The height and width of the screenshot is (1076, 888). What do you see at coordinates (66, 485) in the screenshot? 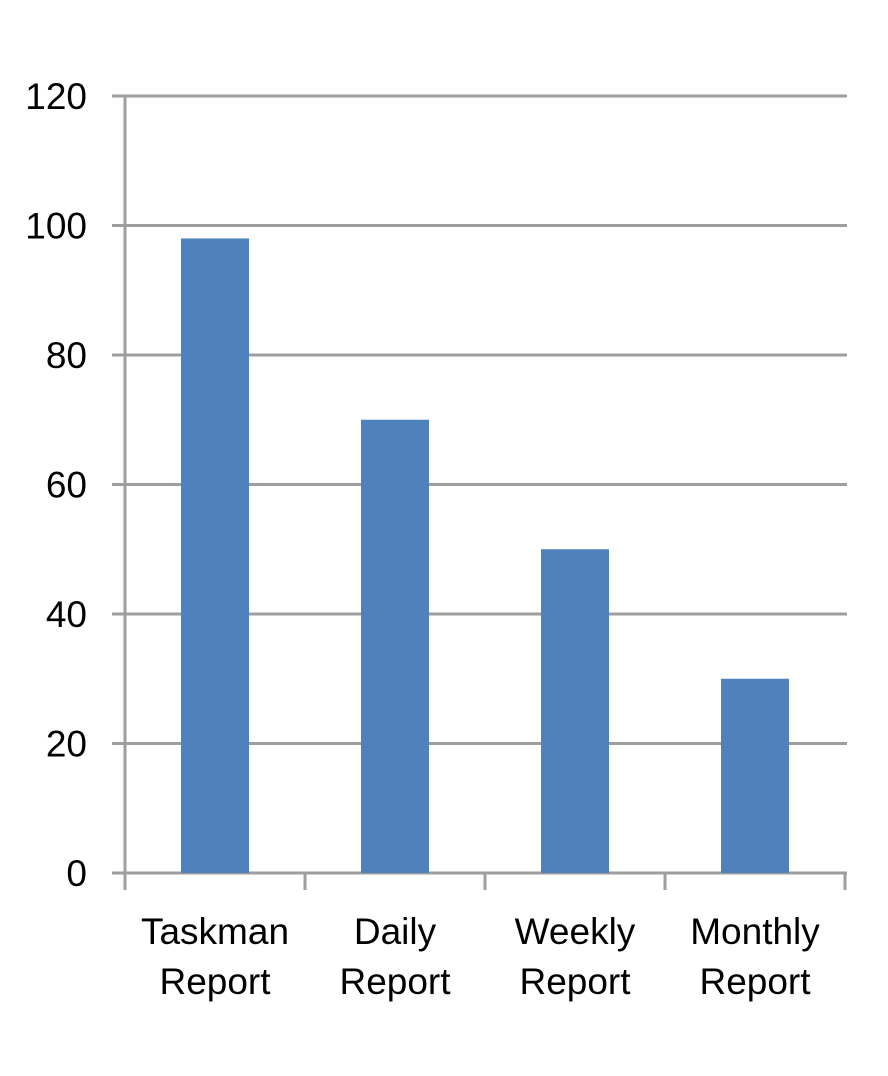
I see `y-tick-label-60: 60` at bounding box center [66, 485].